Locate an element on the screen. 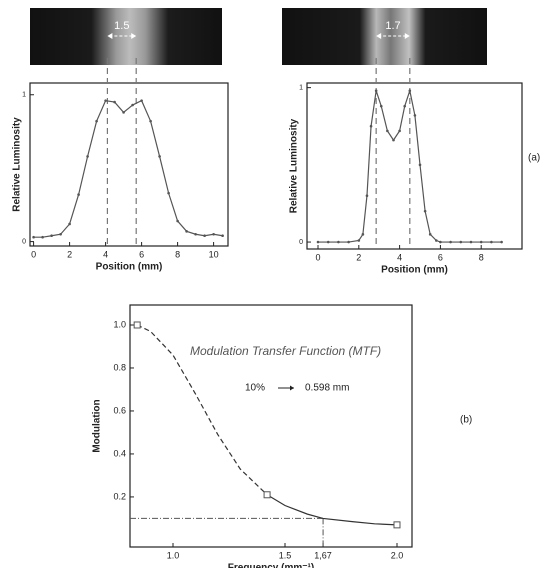 This screenshot has width=554, height=568. chart-title: Modulation Transfer Function (MTF) is located at coordinates (285, 351).